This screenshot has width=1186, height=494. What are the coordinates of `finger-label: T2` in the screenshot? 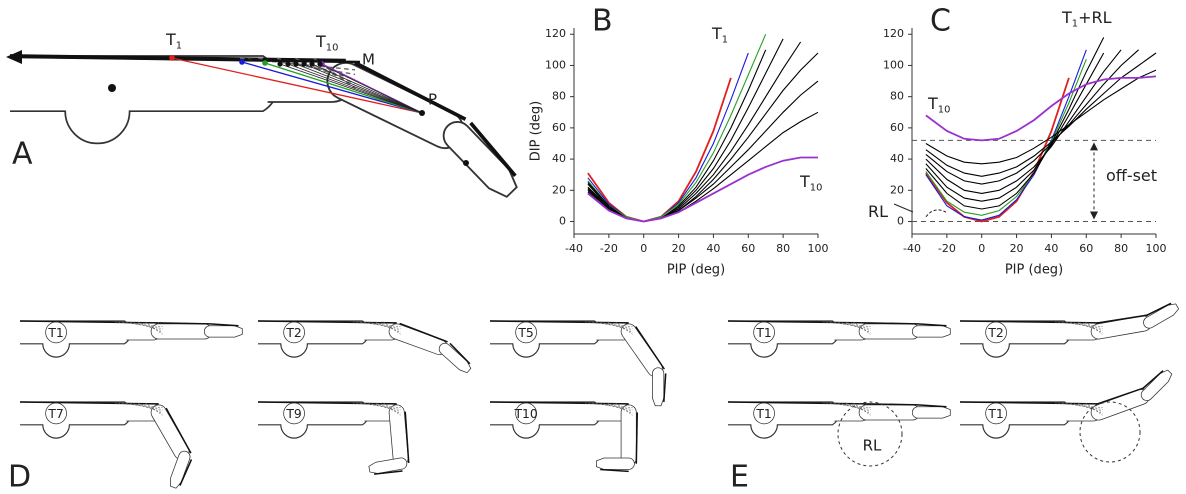 It's located at (293, 333).